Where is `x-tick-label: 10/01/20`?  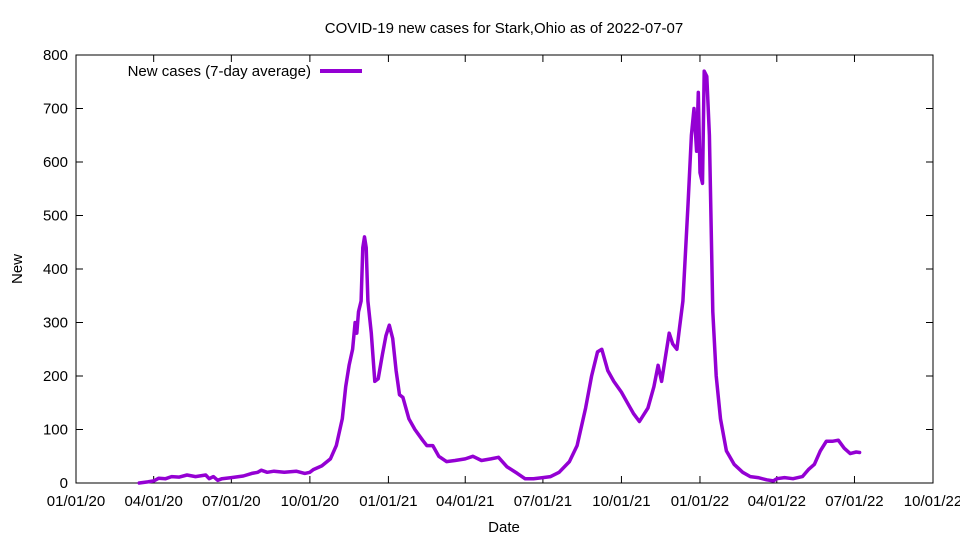 x-tick-label: 10/01/20 is located at coordinates (310, 501).